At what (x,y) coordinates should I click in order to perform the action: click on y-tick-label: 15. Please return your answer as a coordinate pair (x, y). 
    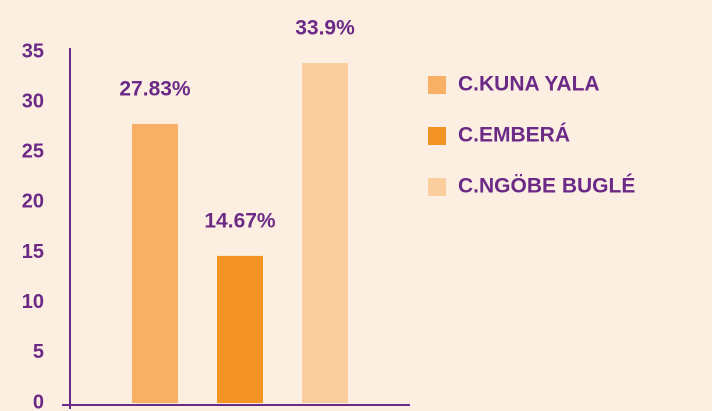
    Looking at the image, I should click on (33, 252).